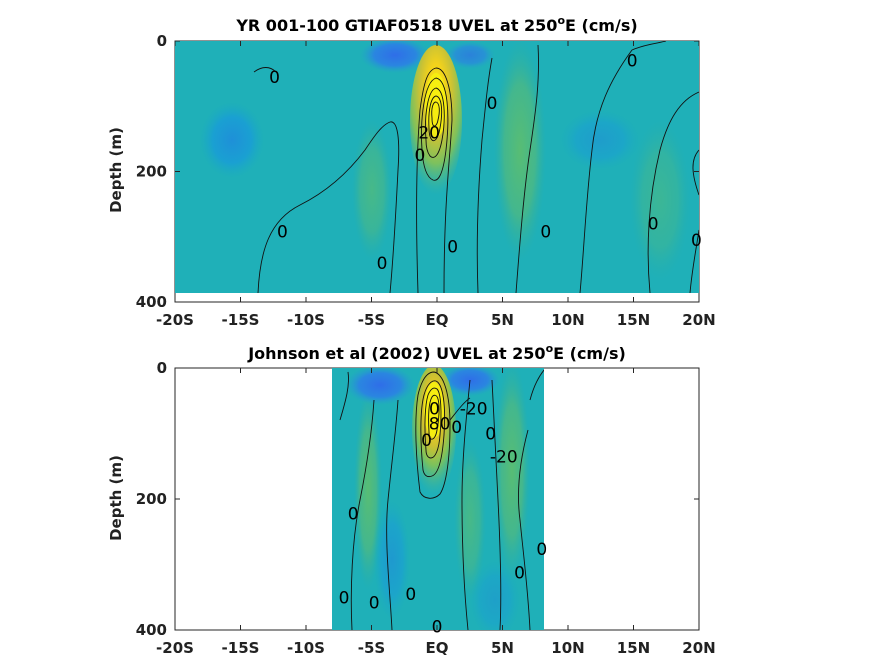 This screenshot has height=656, width=875. What do you see at coordinates (306, 647) in the screenshot?
I see `bottom-x-tick-label: -10S` at bounding box center [306, 647].